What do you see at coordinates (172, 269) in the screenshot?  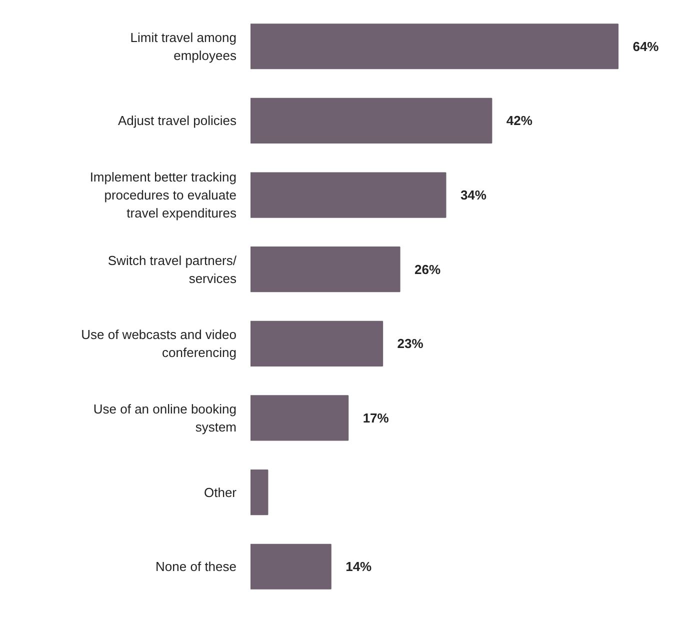 I see `y-tick-label: Switch travel partners/ services` at bounding box center [172, 269].